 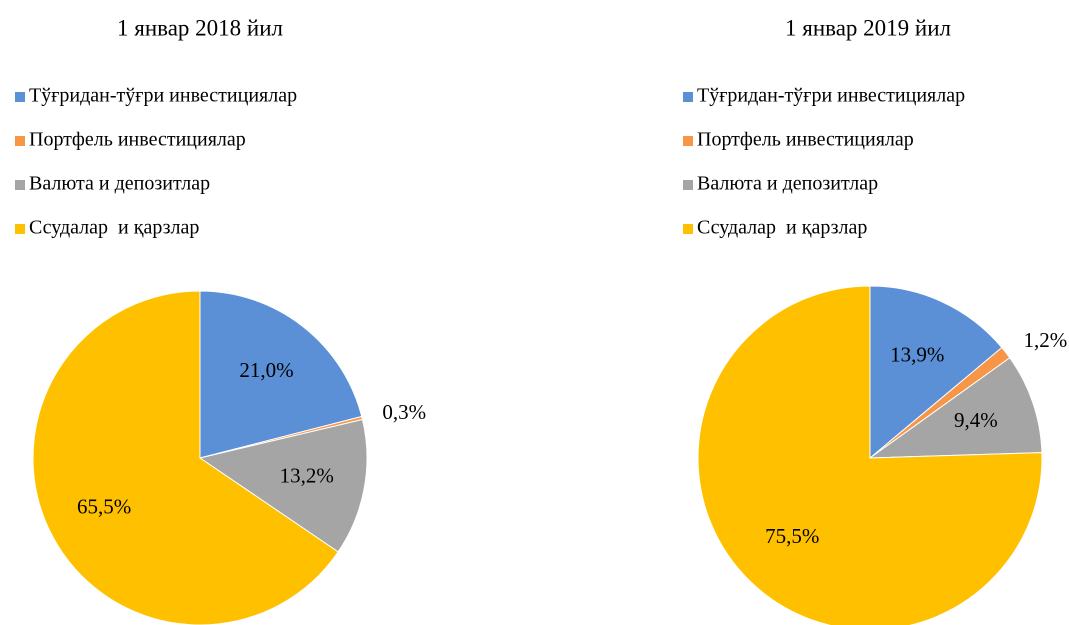 I want to click on data-label: 1,2%, so click(x=1045, y=340).